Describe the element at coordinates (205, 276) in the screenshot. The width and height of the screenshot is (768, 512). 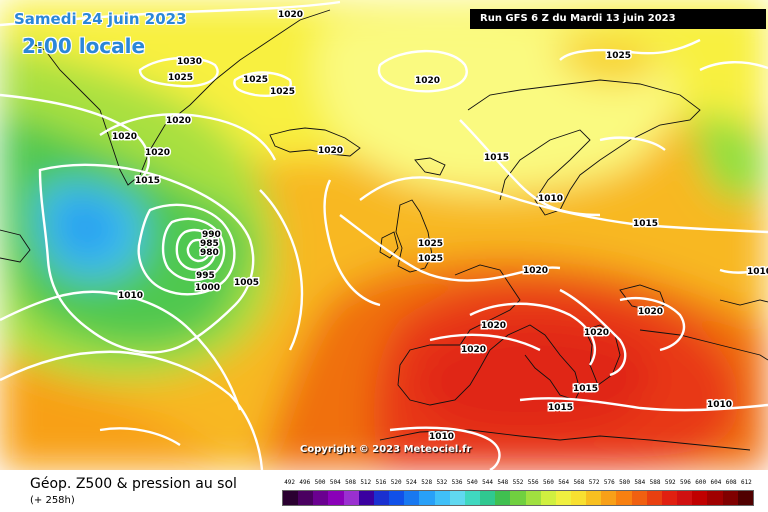
I see `pressure-label: 995` at that location.